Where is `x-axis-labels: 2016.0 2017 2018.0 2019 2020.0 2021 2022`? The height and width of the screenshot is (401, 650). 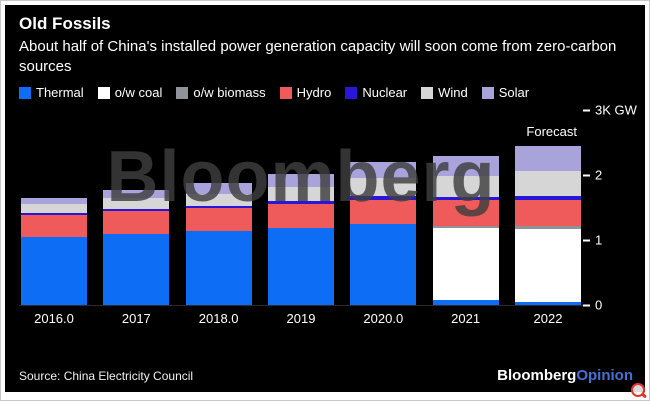
x-axis-labels: 2016.0 2017 2018.0 2019 2020.0 2021 2022 is located at coordinates (301, 318).